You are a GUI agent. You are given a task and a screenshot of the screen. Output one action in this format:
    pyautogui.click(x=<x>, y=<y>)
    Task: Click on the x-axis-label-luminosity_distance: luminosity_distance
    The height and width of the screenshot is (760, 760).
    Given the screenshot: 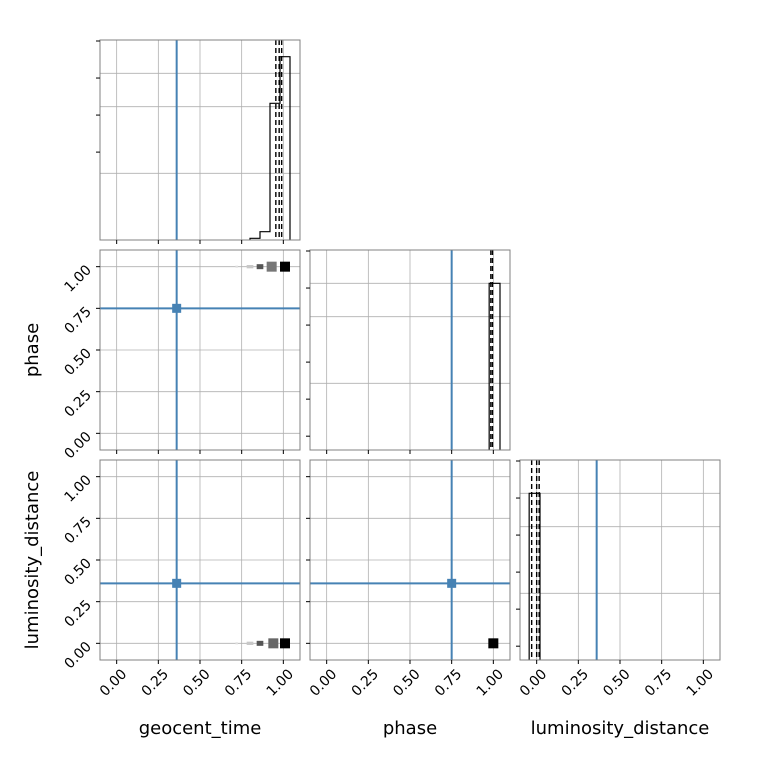 What is the action you would take?
    pyautogui.click(x=620, y=728)
    